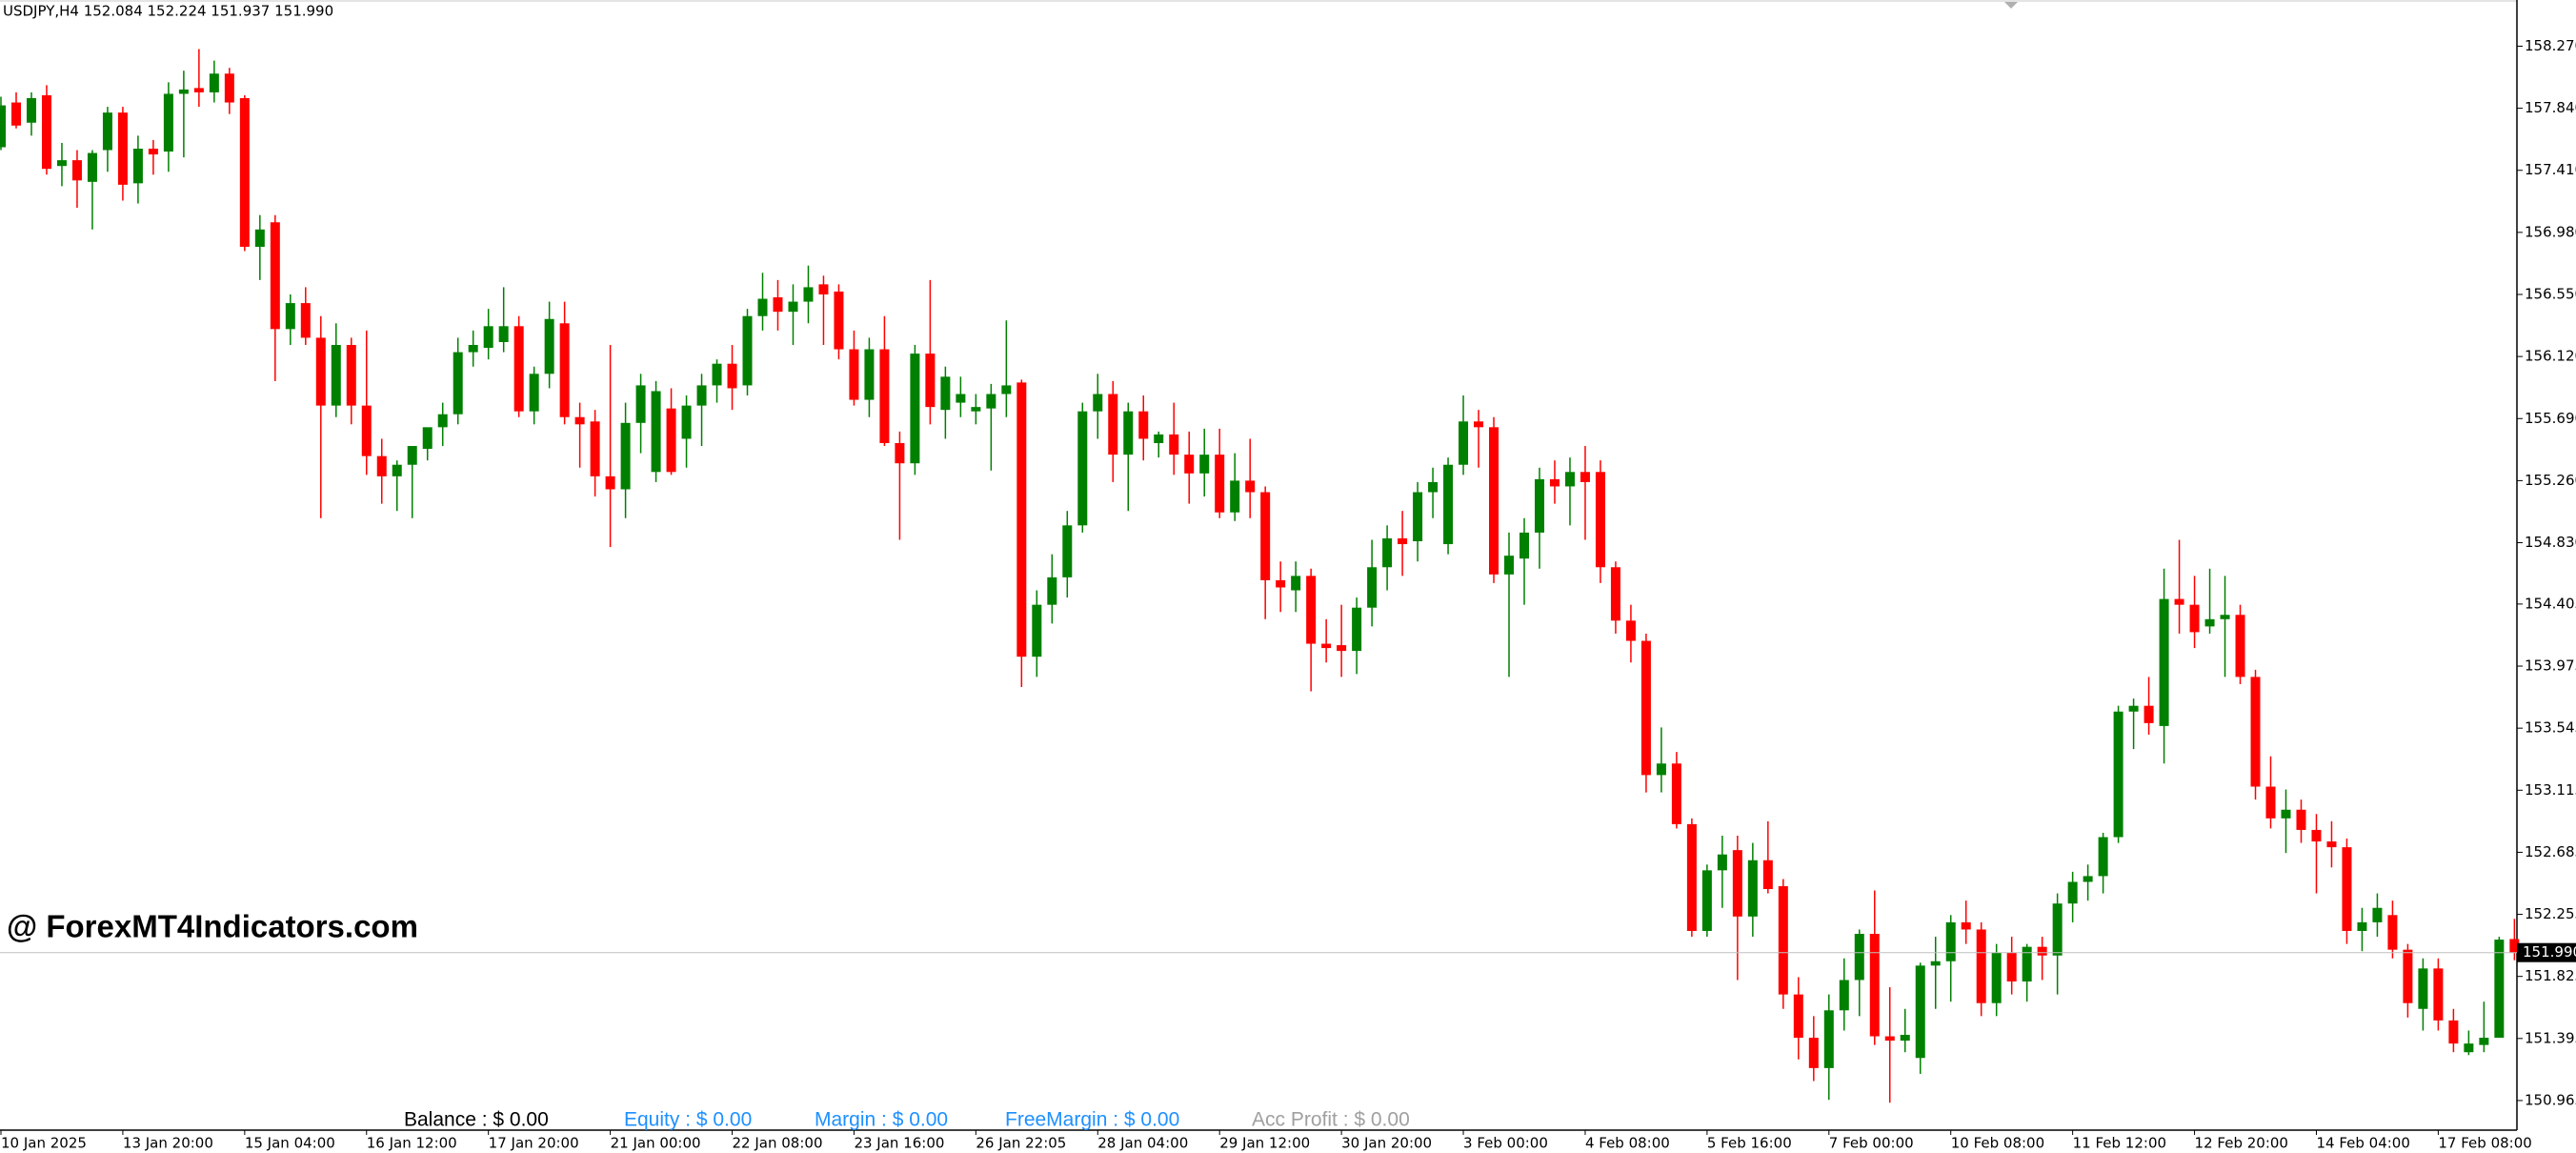 This screenshot has height=1153, width=2576. Describe the element at coordinates (2363, 1143) in the screenshot. I see `x-tick-label: 14 Feb 04:00` at that location.